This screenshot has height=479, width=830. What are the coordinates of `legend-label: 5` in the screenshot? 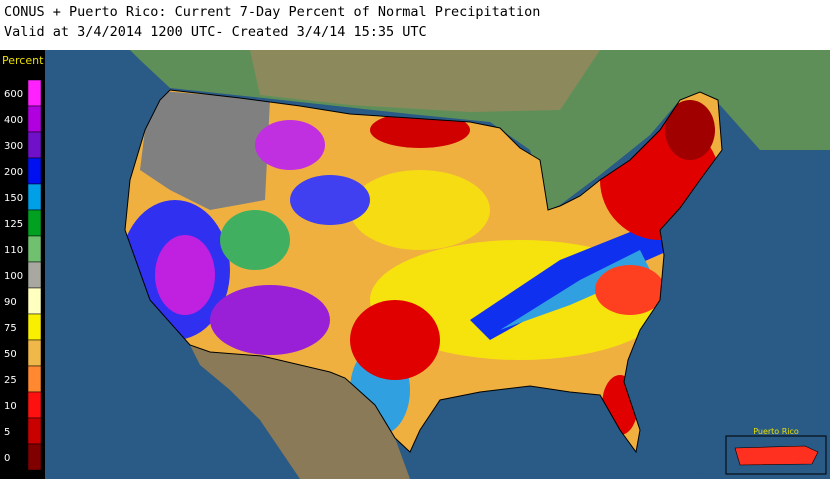 It's located at (7, 432).